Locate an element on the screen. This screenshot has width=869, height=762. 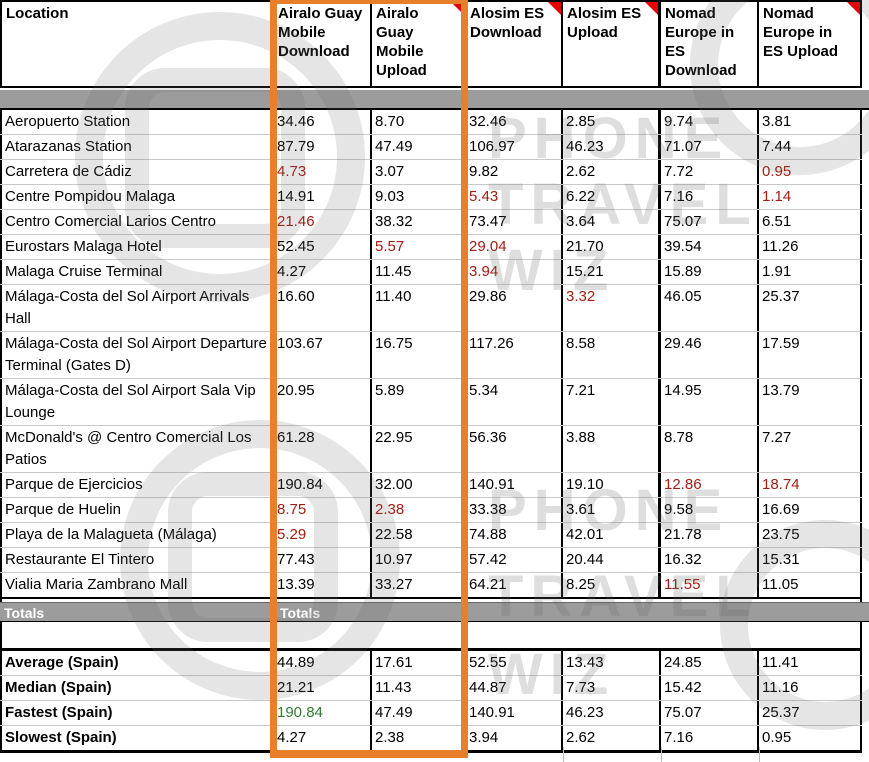
value-cell: 16.69 is located at coordinates (810, 510).